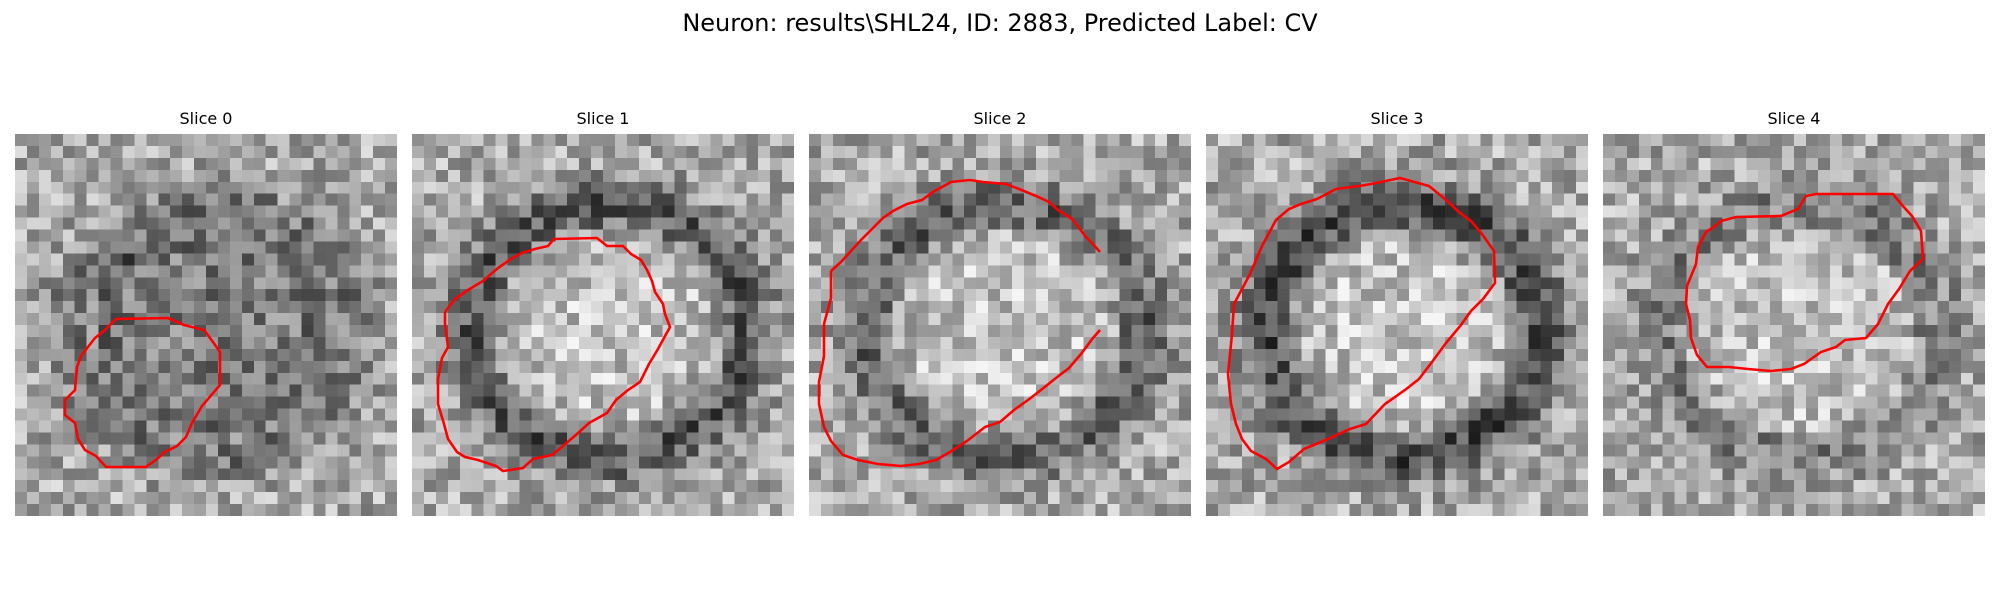  I want to click on slice-panel-1: Slice 1, so click(603, 312).